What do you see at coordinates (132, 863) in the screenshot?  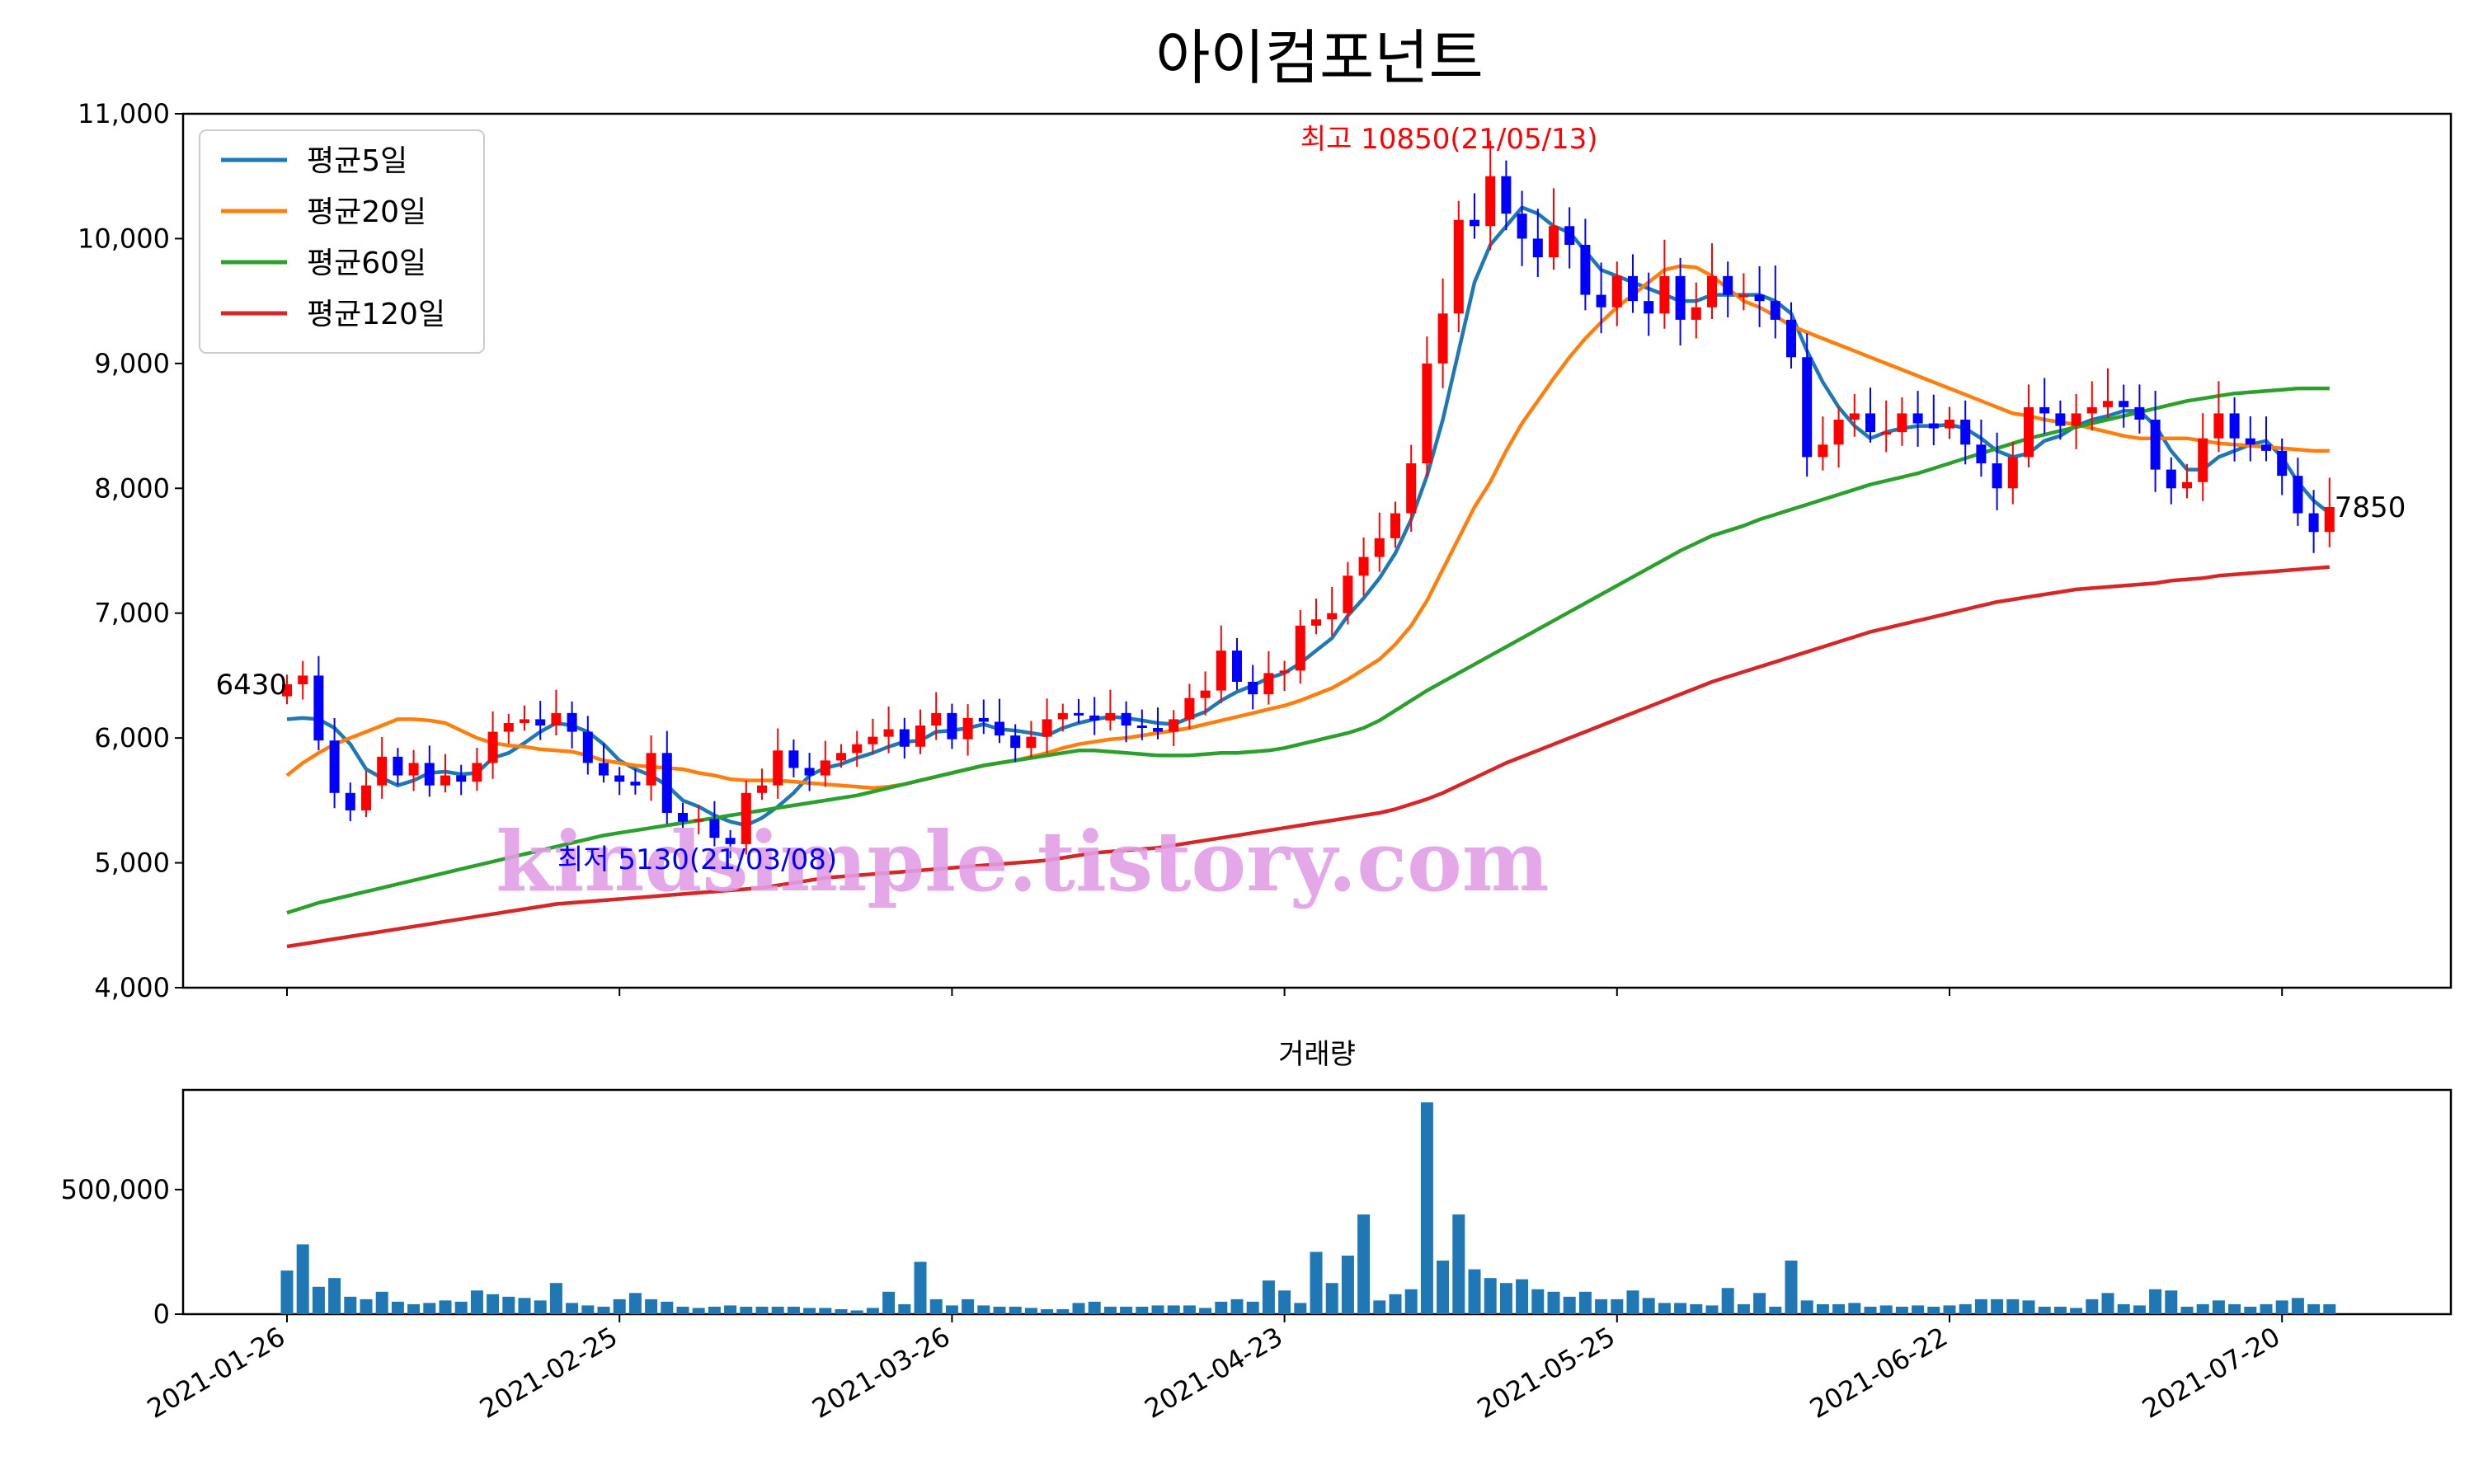 I see `price-y-tick-label: 5,000` at bounding box center [132, 863].